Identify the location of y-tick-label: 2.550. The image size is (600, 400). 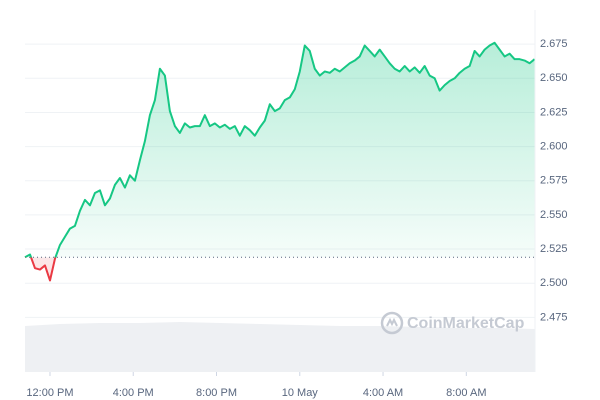
(554, 215).